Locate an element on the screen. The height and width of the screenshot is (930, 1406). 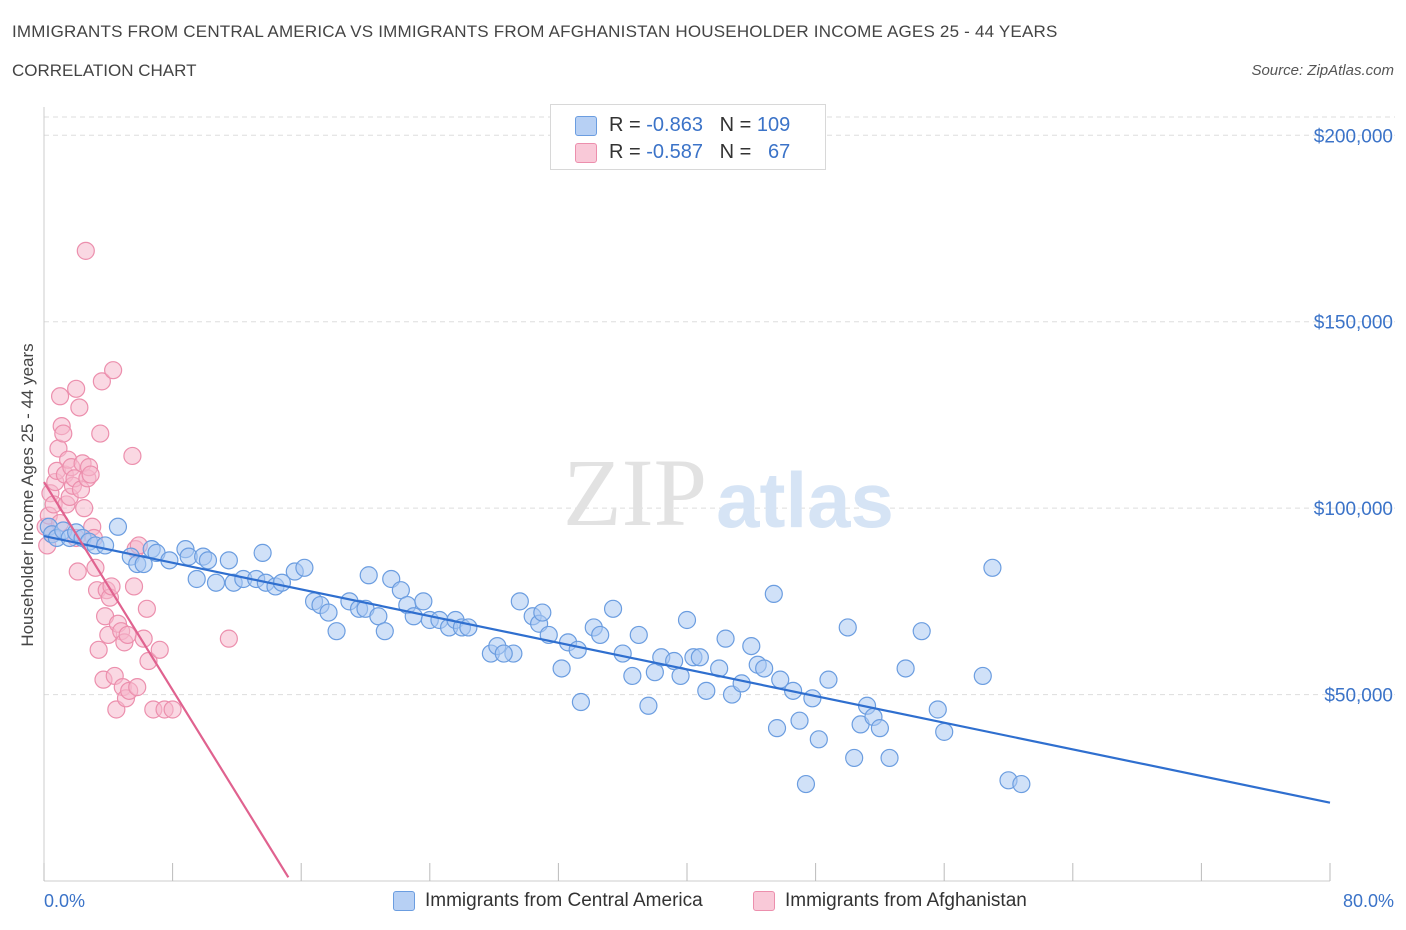
y-axis-label: Householder Income Ages 25 - 44 years is located at coordinates (27, 495).